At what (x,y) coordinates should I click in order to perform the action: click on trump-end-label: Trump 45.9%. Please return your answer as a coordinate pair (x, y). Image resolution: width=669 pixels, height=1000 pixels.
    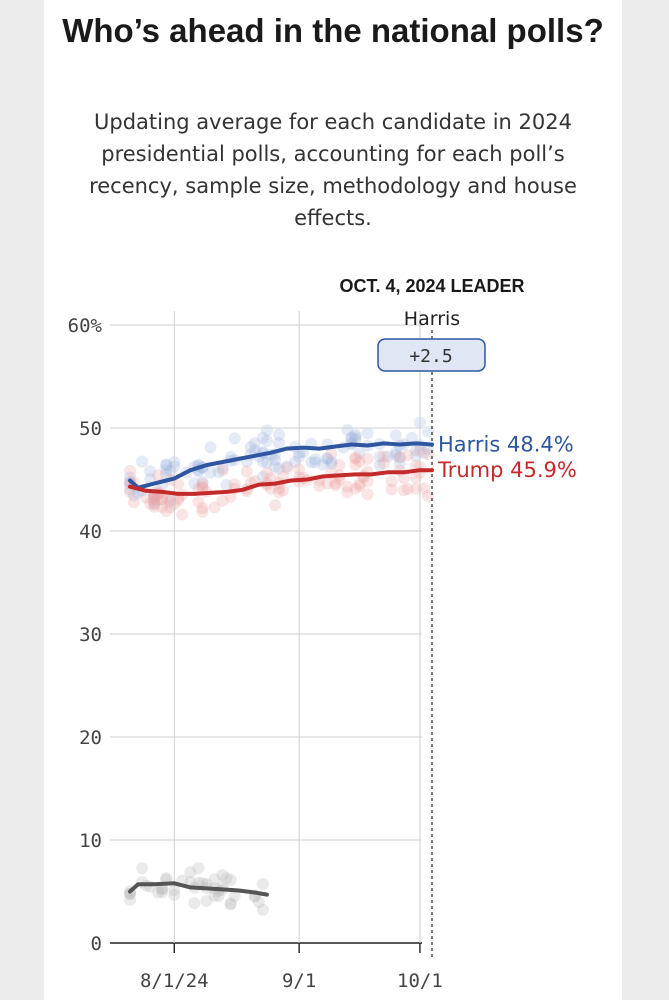
    Looking at the image, I should click on (507, 470).